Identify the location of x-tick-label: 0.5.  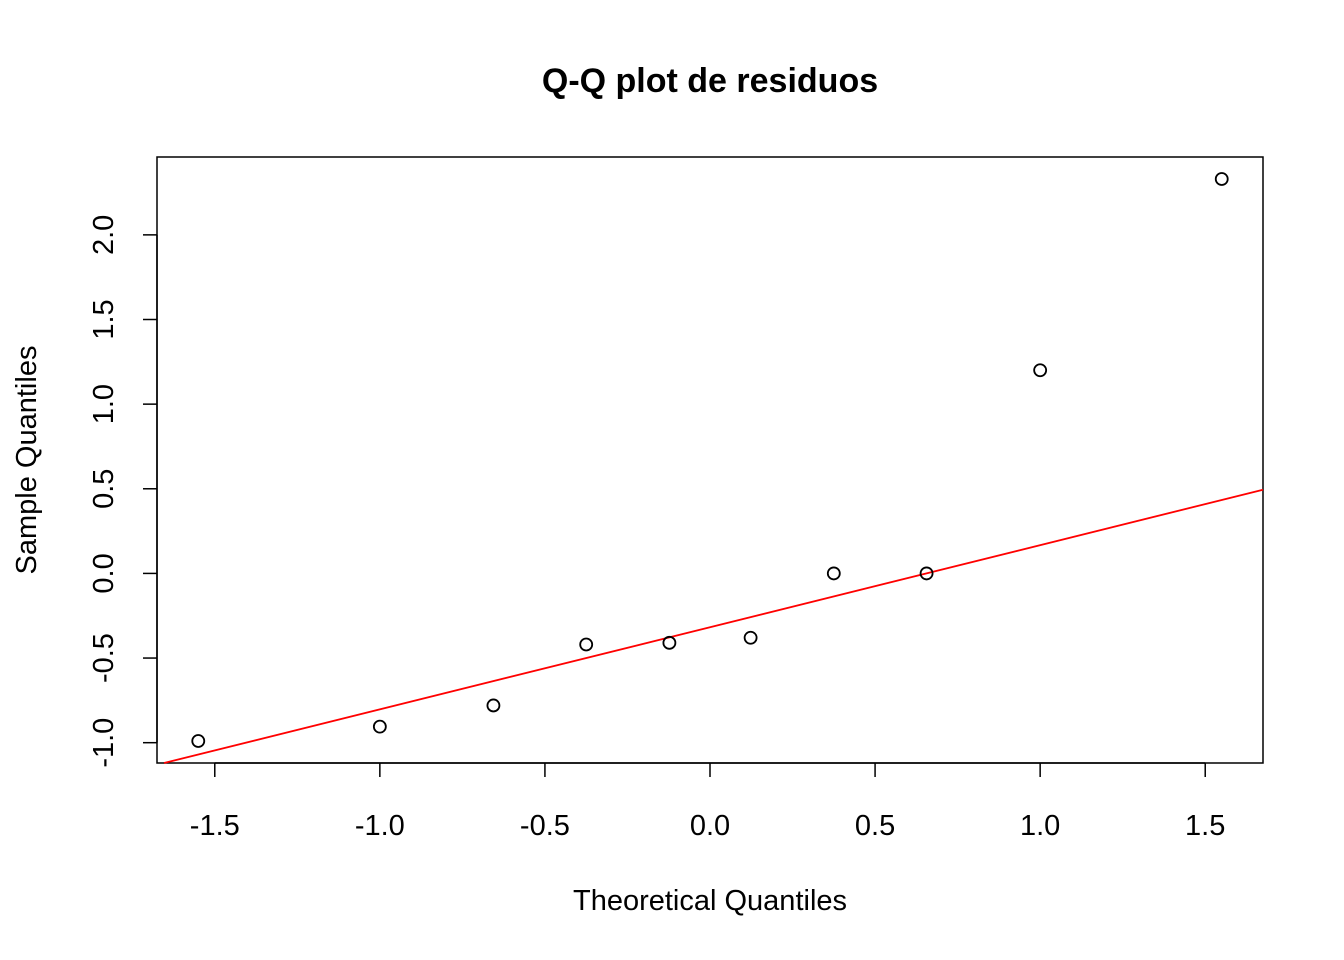
(875, 826).